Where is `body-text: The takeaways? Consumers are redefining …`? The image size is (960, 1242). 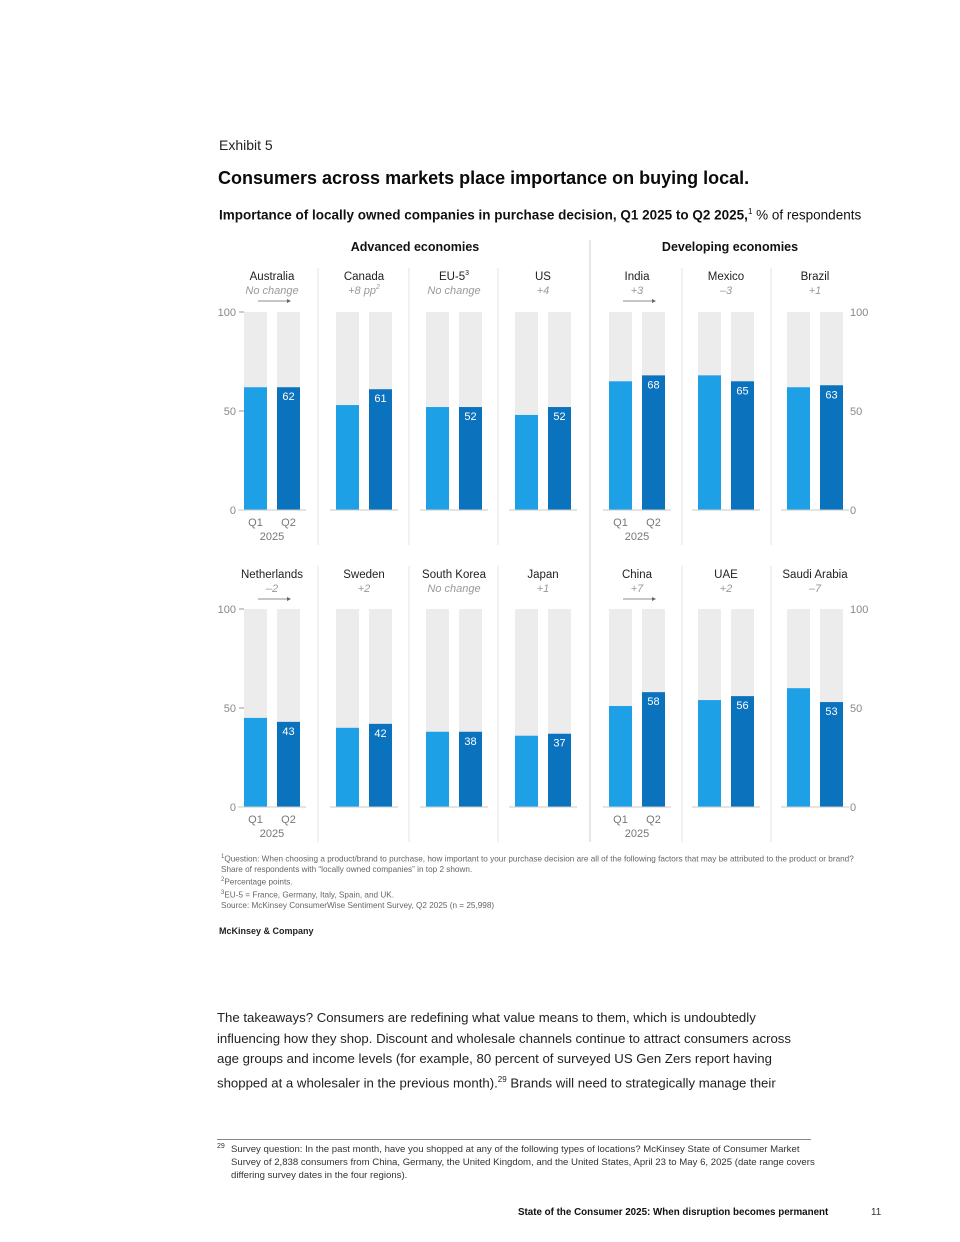
body-text: The takeaways? Consumers are redefining … is located at coordinates (504, 1050).